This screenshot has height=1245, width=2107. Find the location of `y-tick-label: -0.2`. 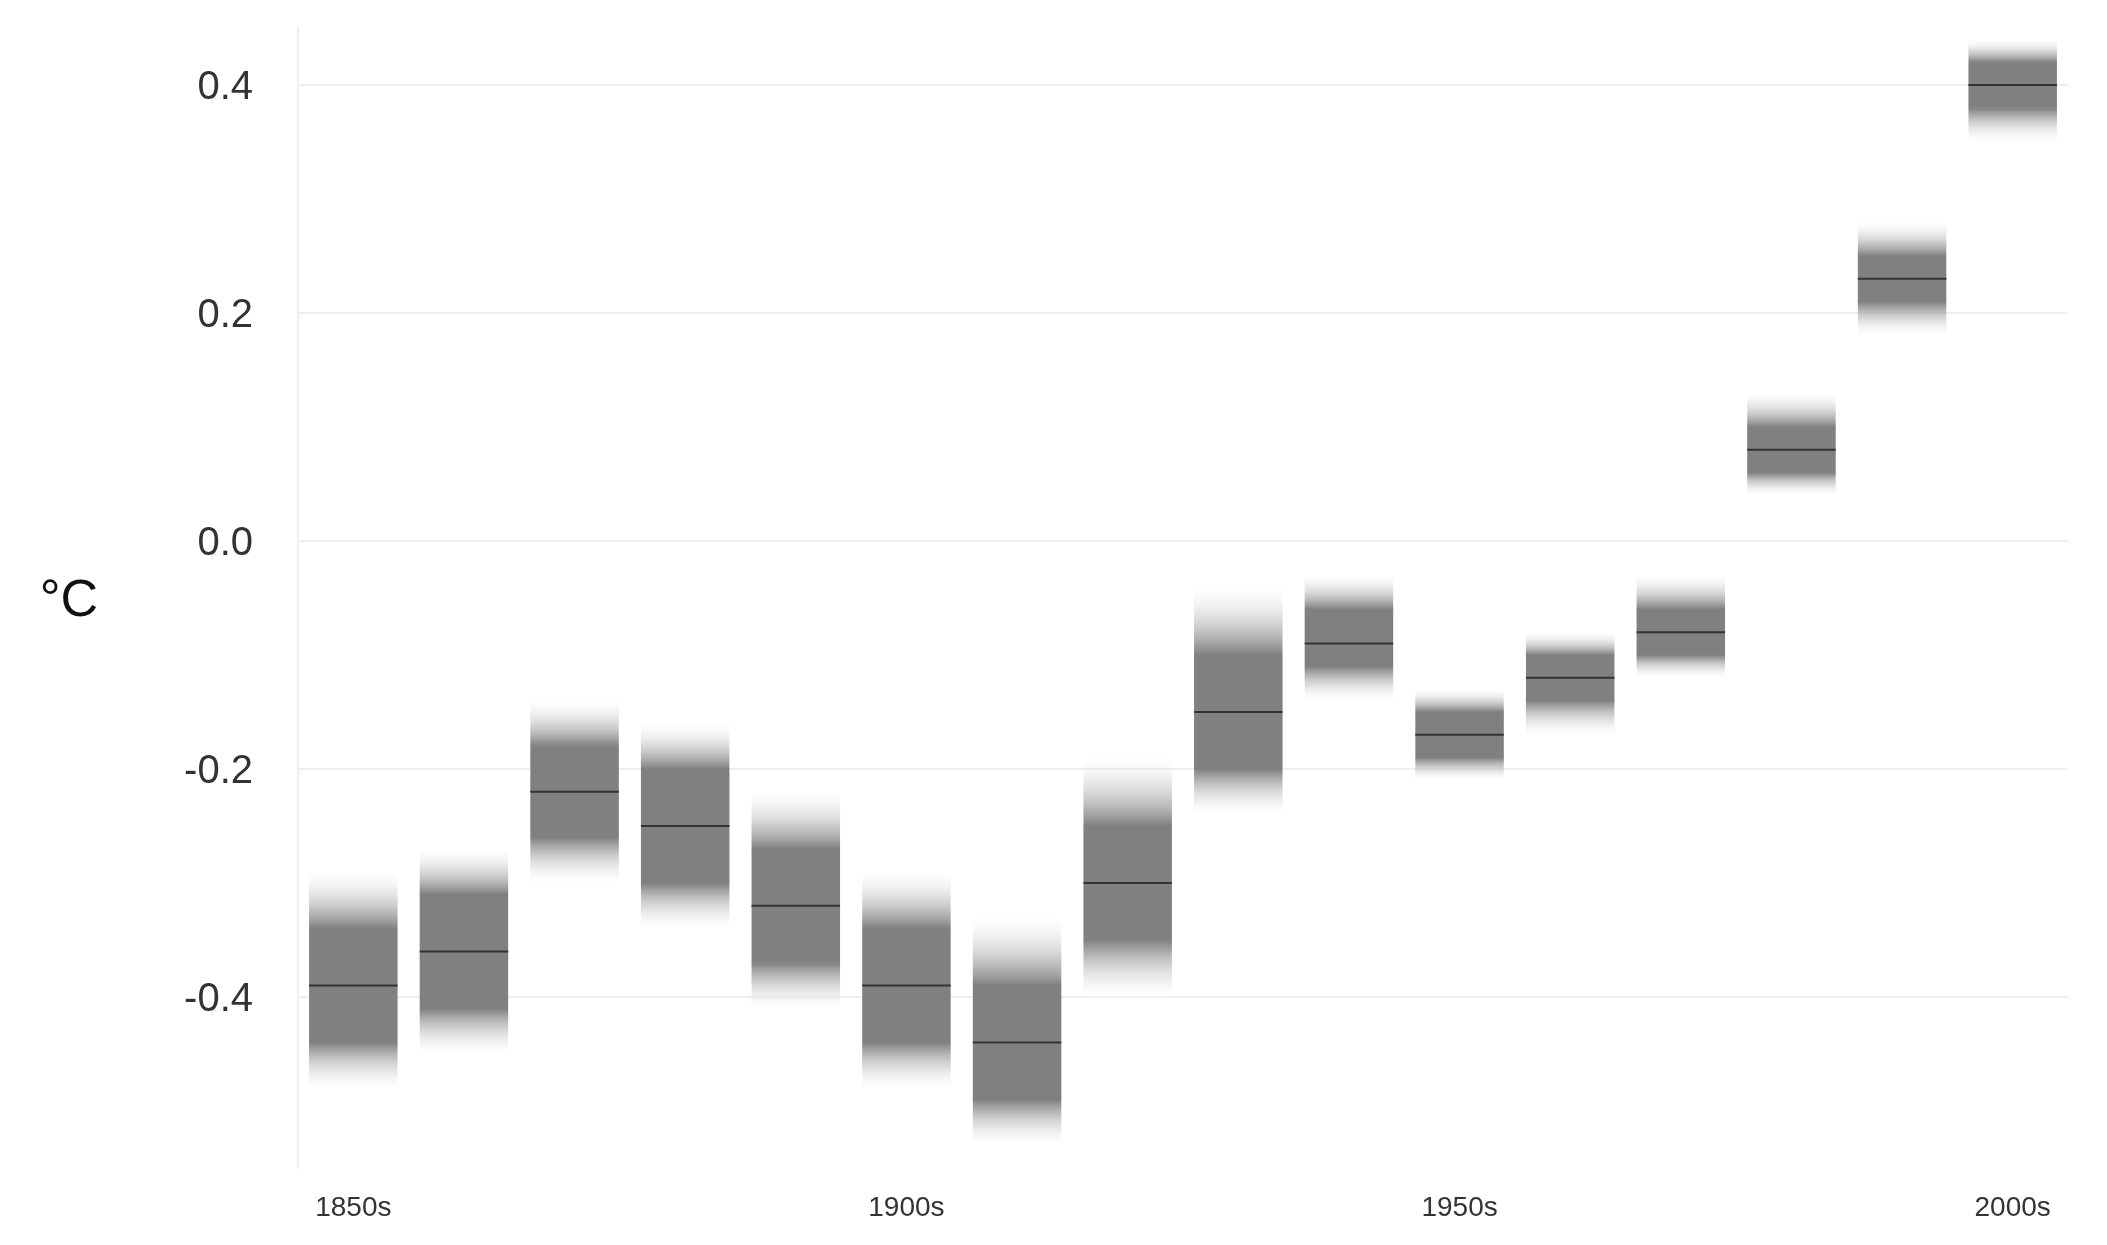

y-tick-label: -0.2 is located at coordinates (218, 769).